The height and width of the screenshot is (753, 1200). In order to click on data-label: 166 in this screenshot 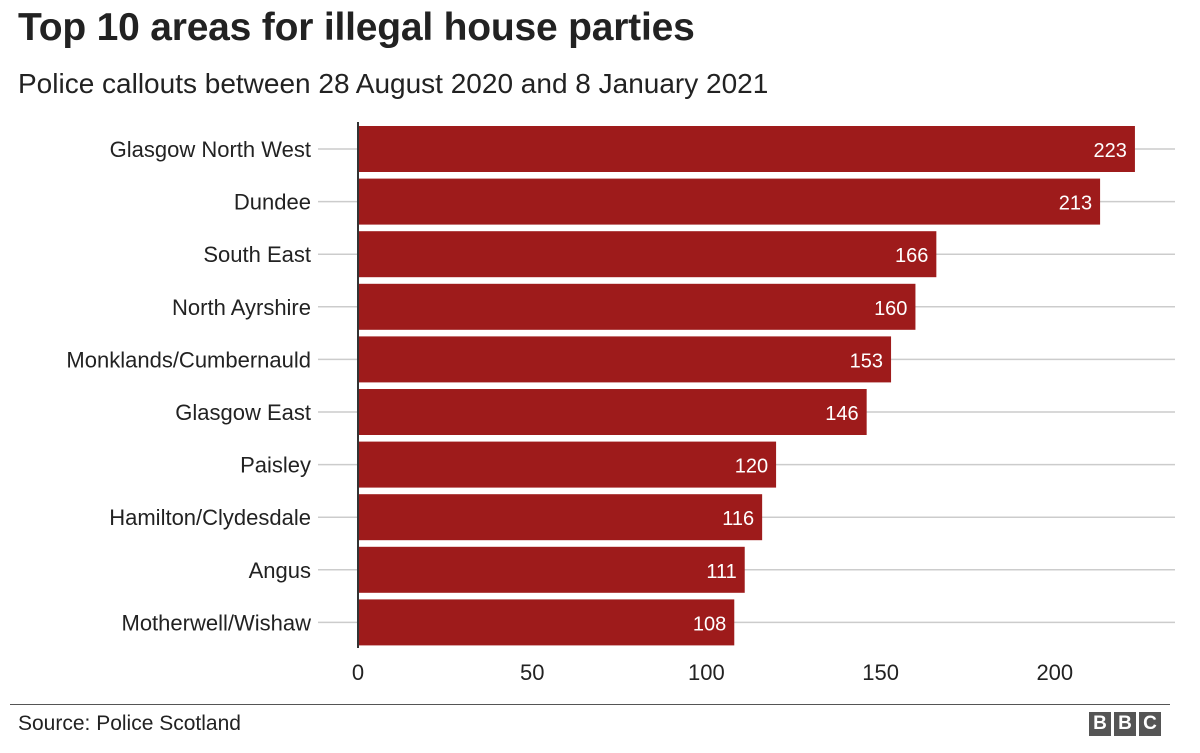, I will do `click(911, 256)`.